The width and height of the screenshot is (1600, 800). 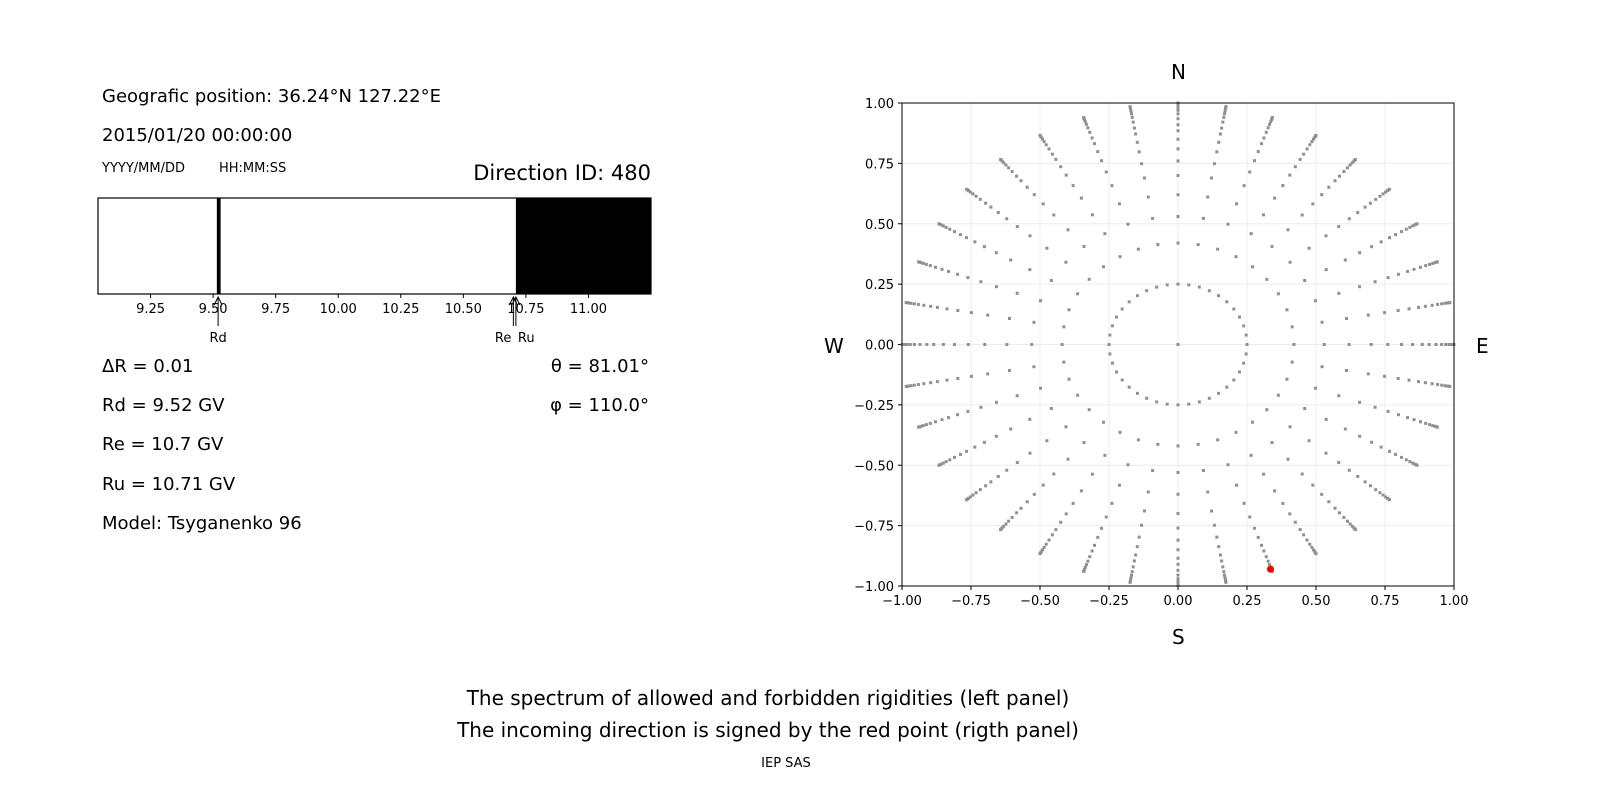 What do you see at coordinates (599, 366) in the screenshot?
I see `theta-value: θ = 81.01°` at bounding box center [599, 366].